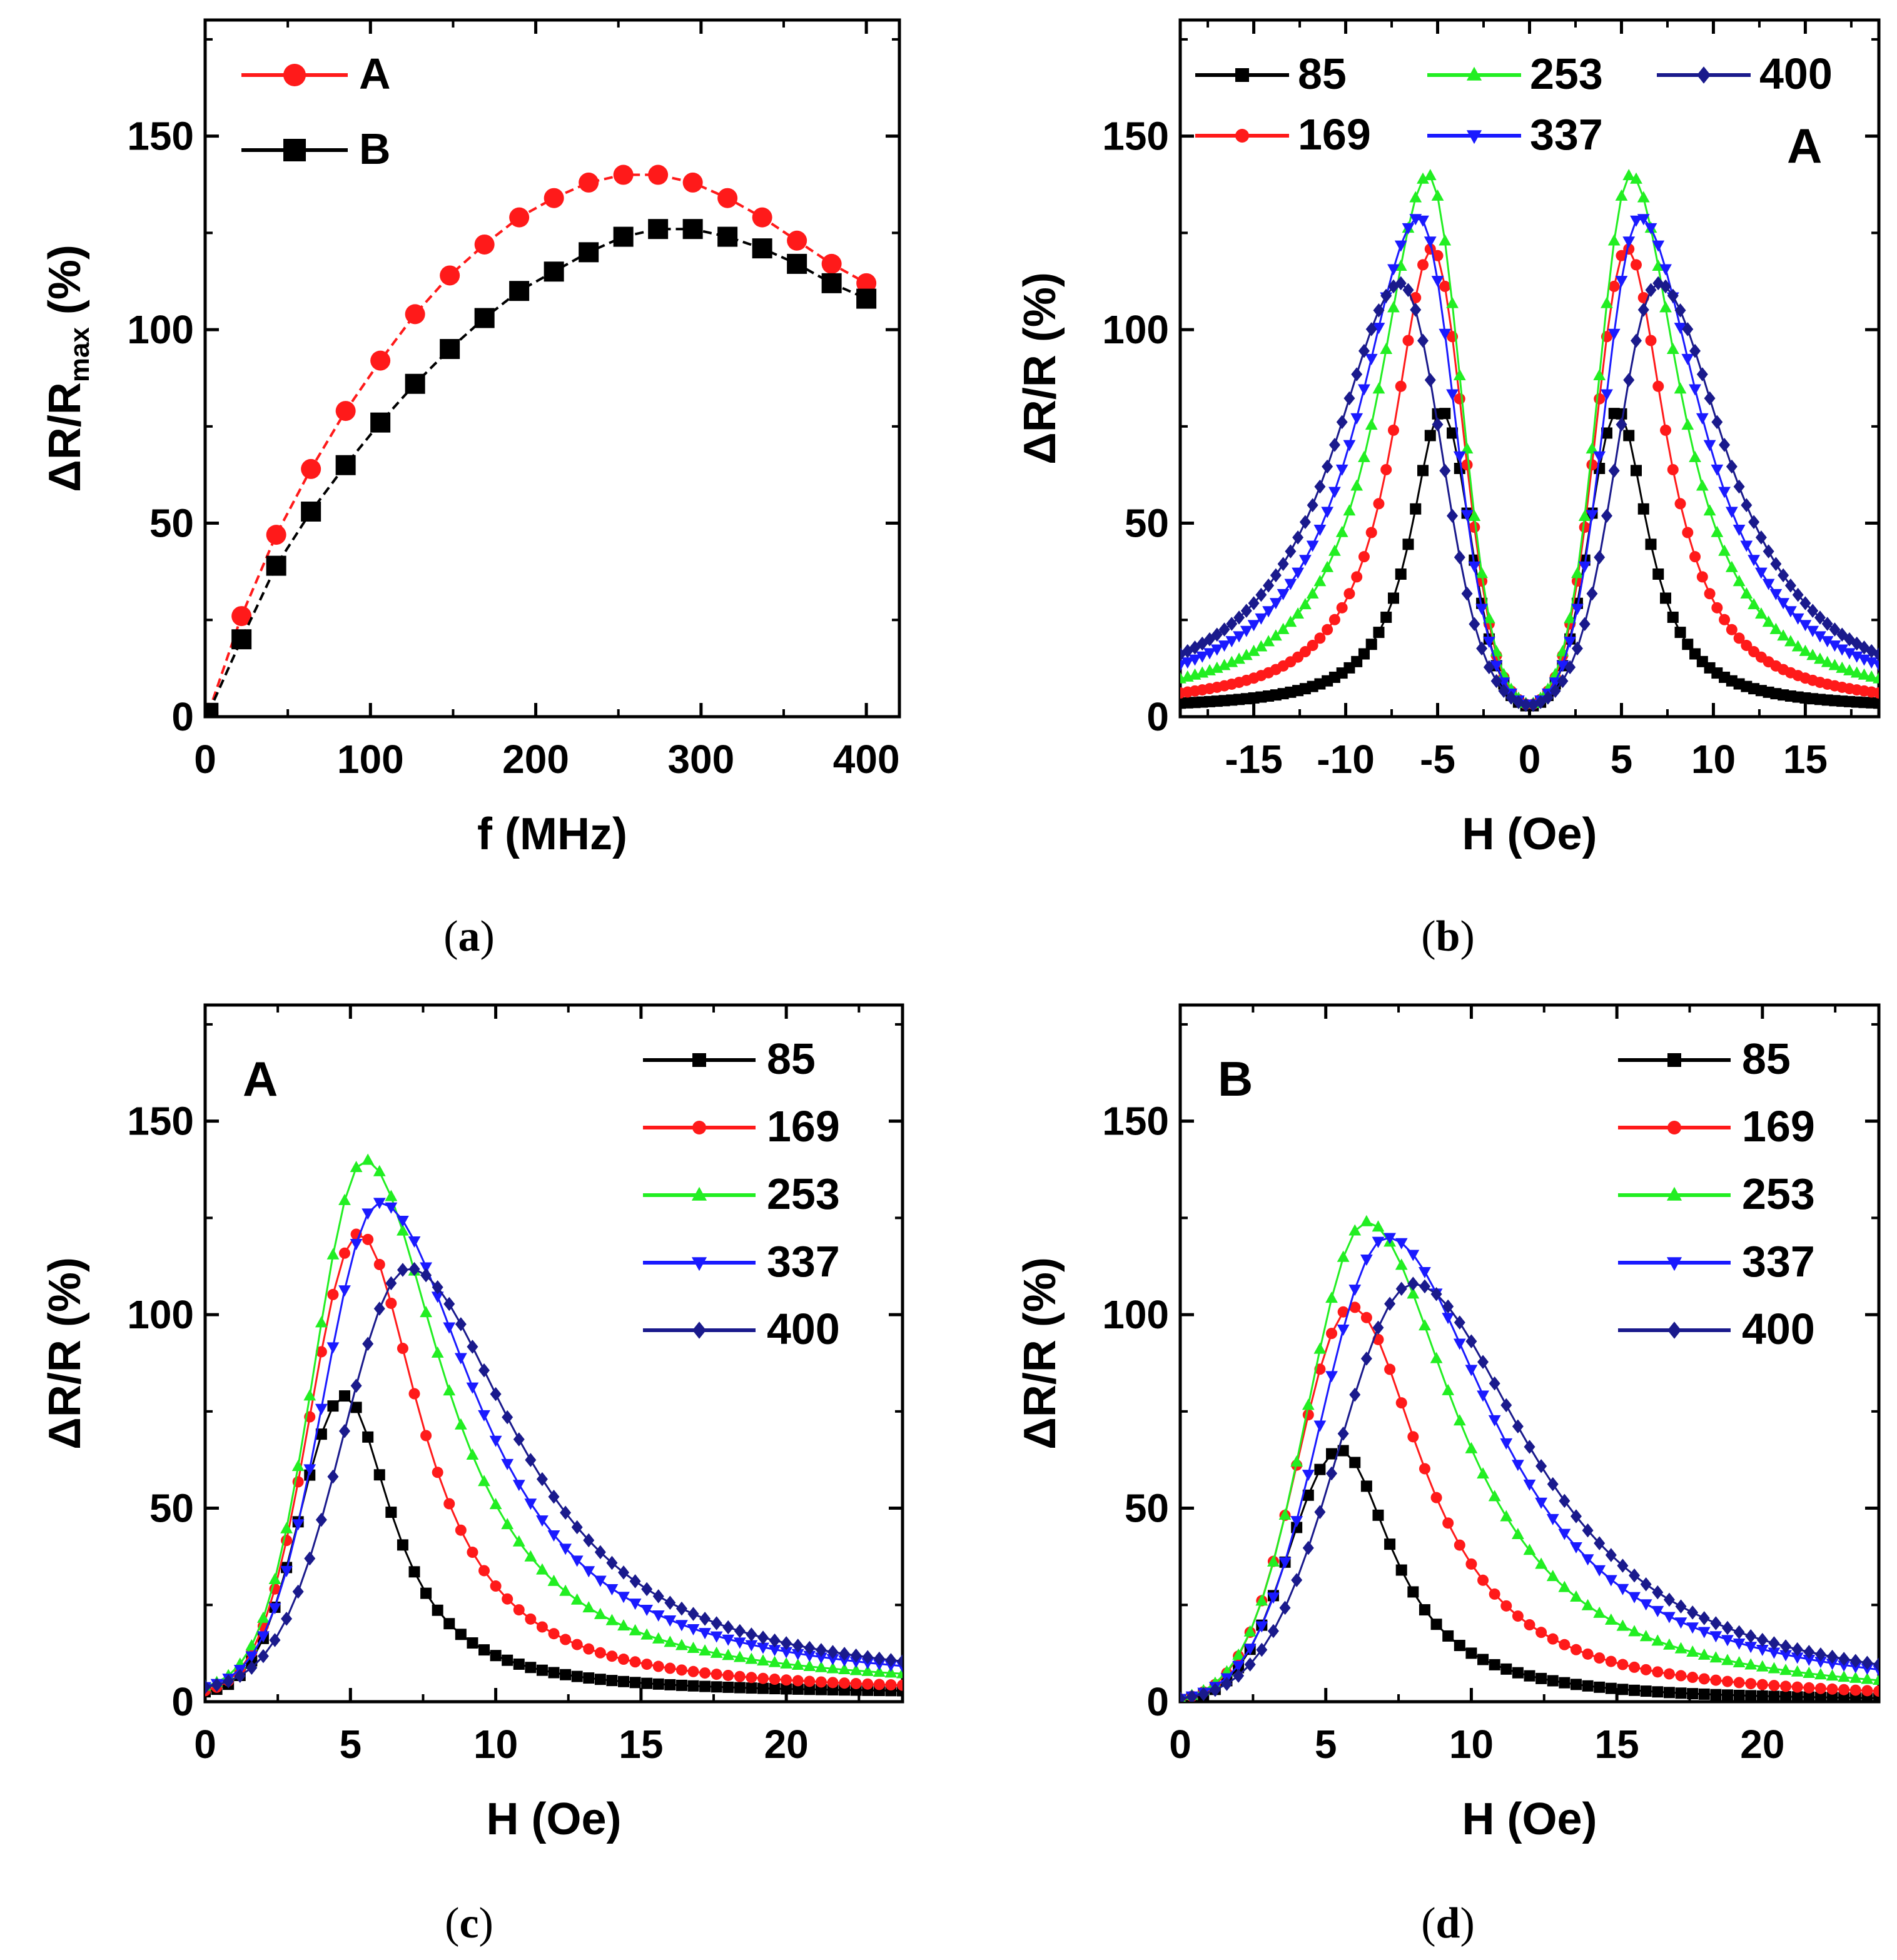 This screenshot has width=1897, height=1960. What do you see at coordinates (205, 1744) in the screenshot?
I see `x-tick-label: 0` at bounding box center [205, 1744].